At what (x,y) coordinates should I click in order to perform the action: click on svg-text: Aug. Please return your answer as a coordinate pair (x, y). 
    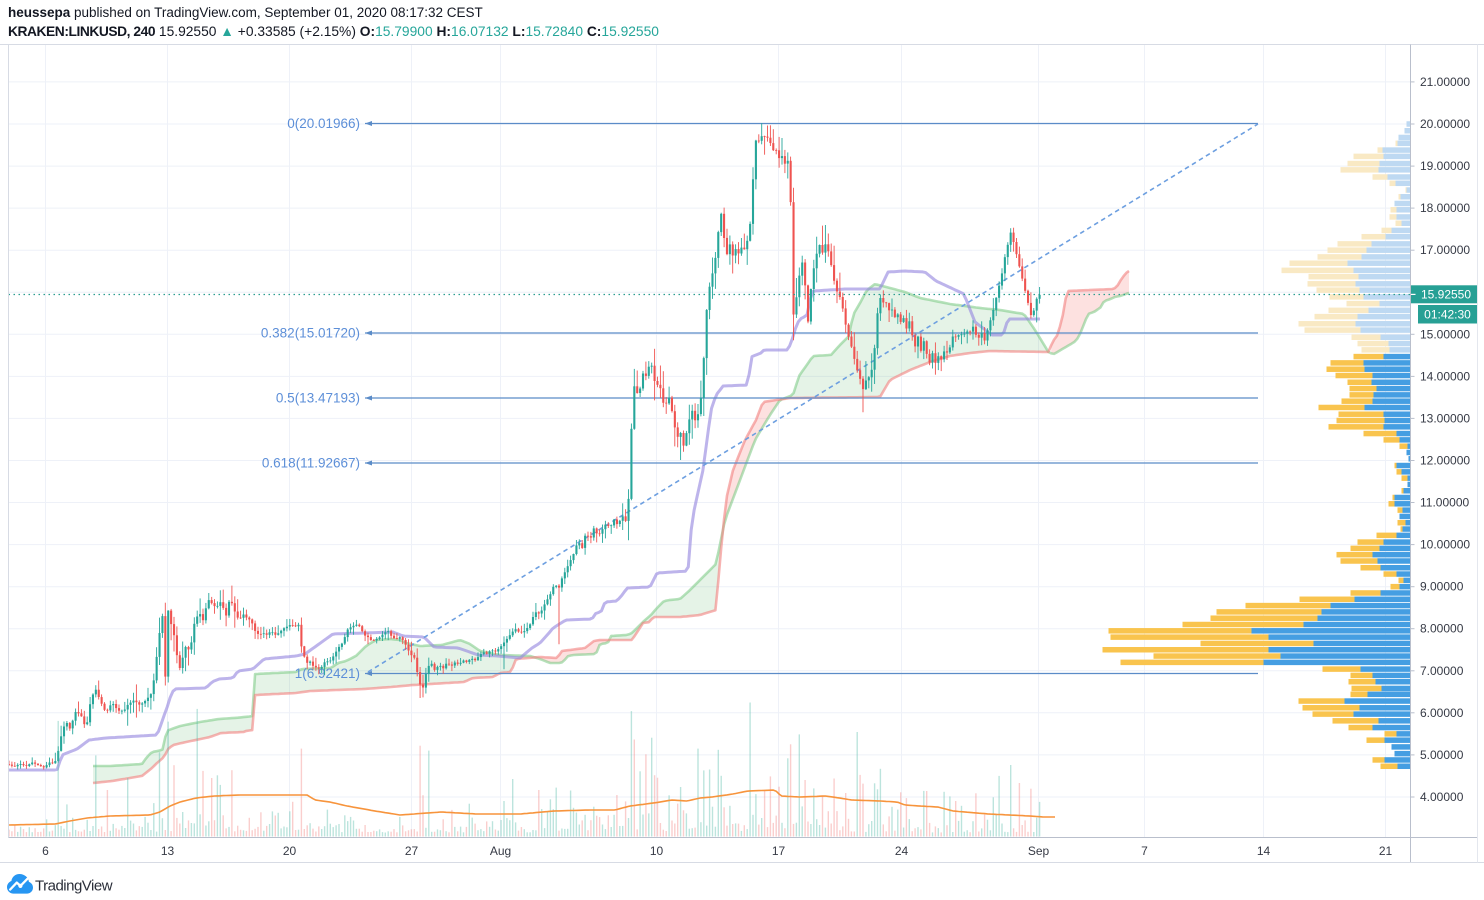
    Looking at the image, I should click on (500, 851).